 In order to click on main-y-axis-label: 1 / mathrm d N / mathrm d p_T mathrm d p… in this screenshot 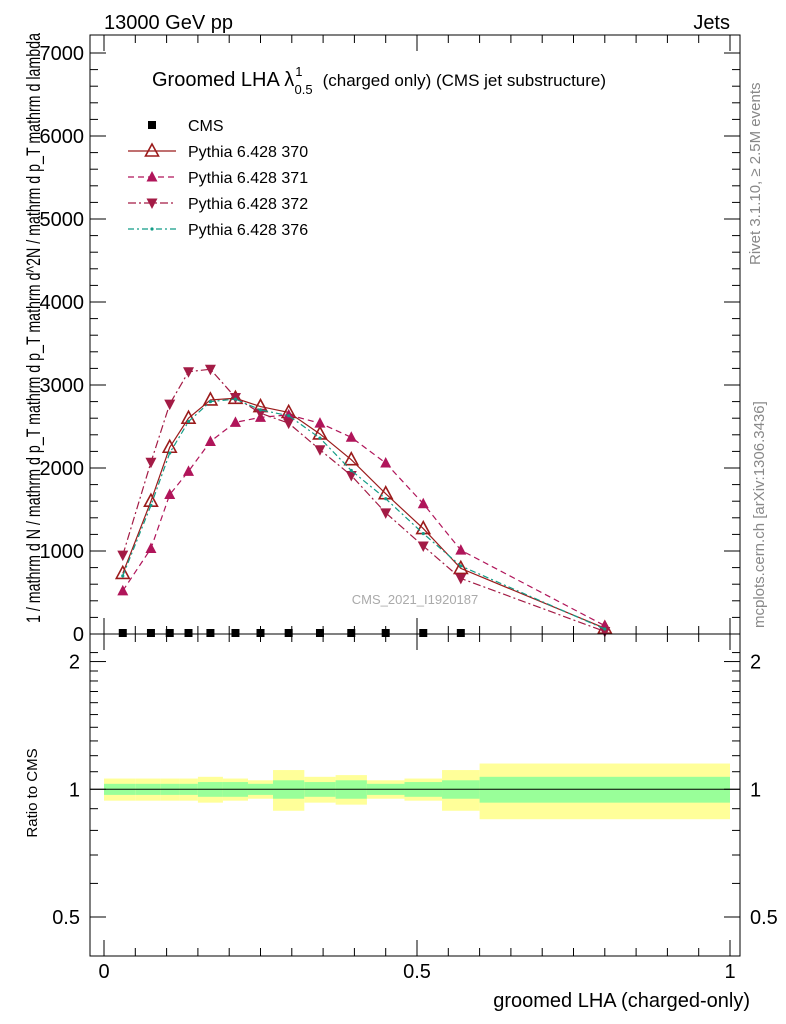, I will do `click(34, 328)`.